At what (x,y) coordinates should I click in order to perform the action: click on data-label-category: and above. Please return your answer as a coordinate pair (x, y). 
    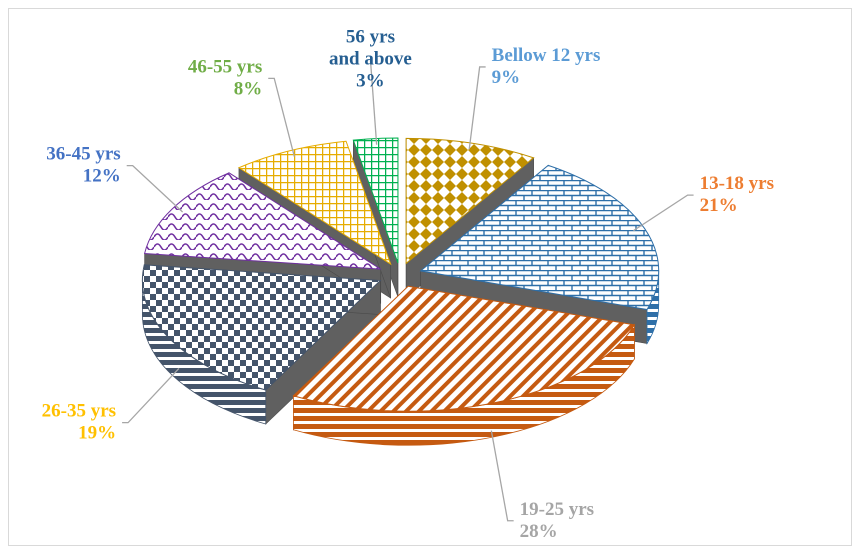
    Looking at the image, I should click on (370, 59).